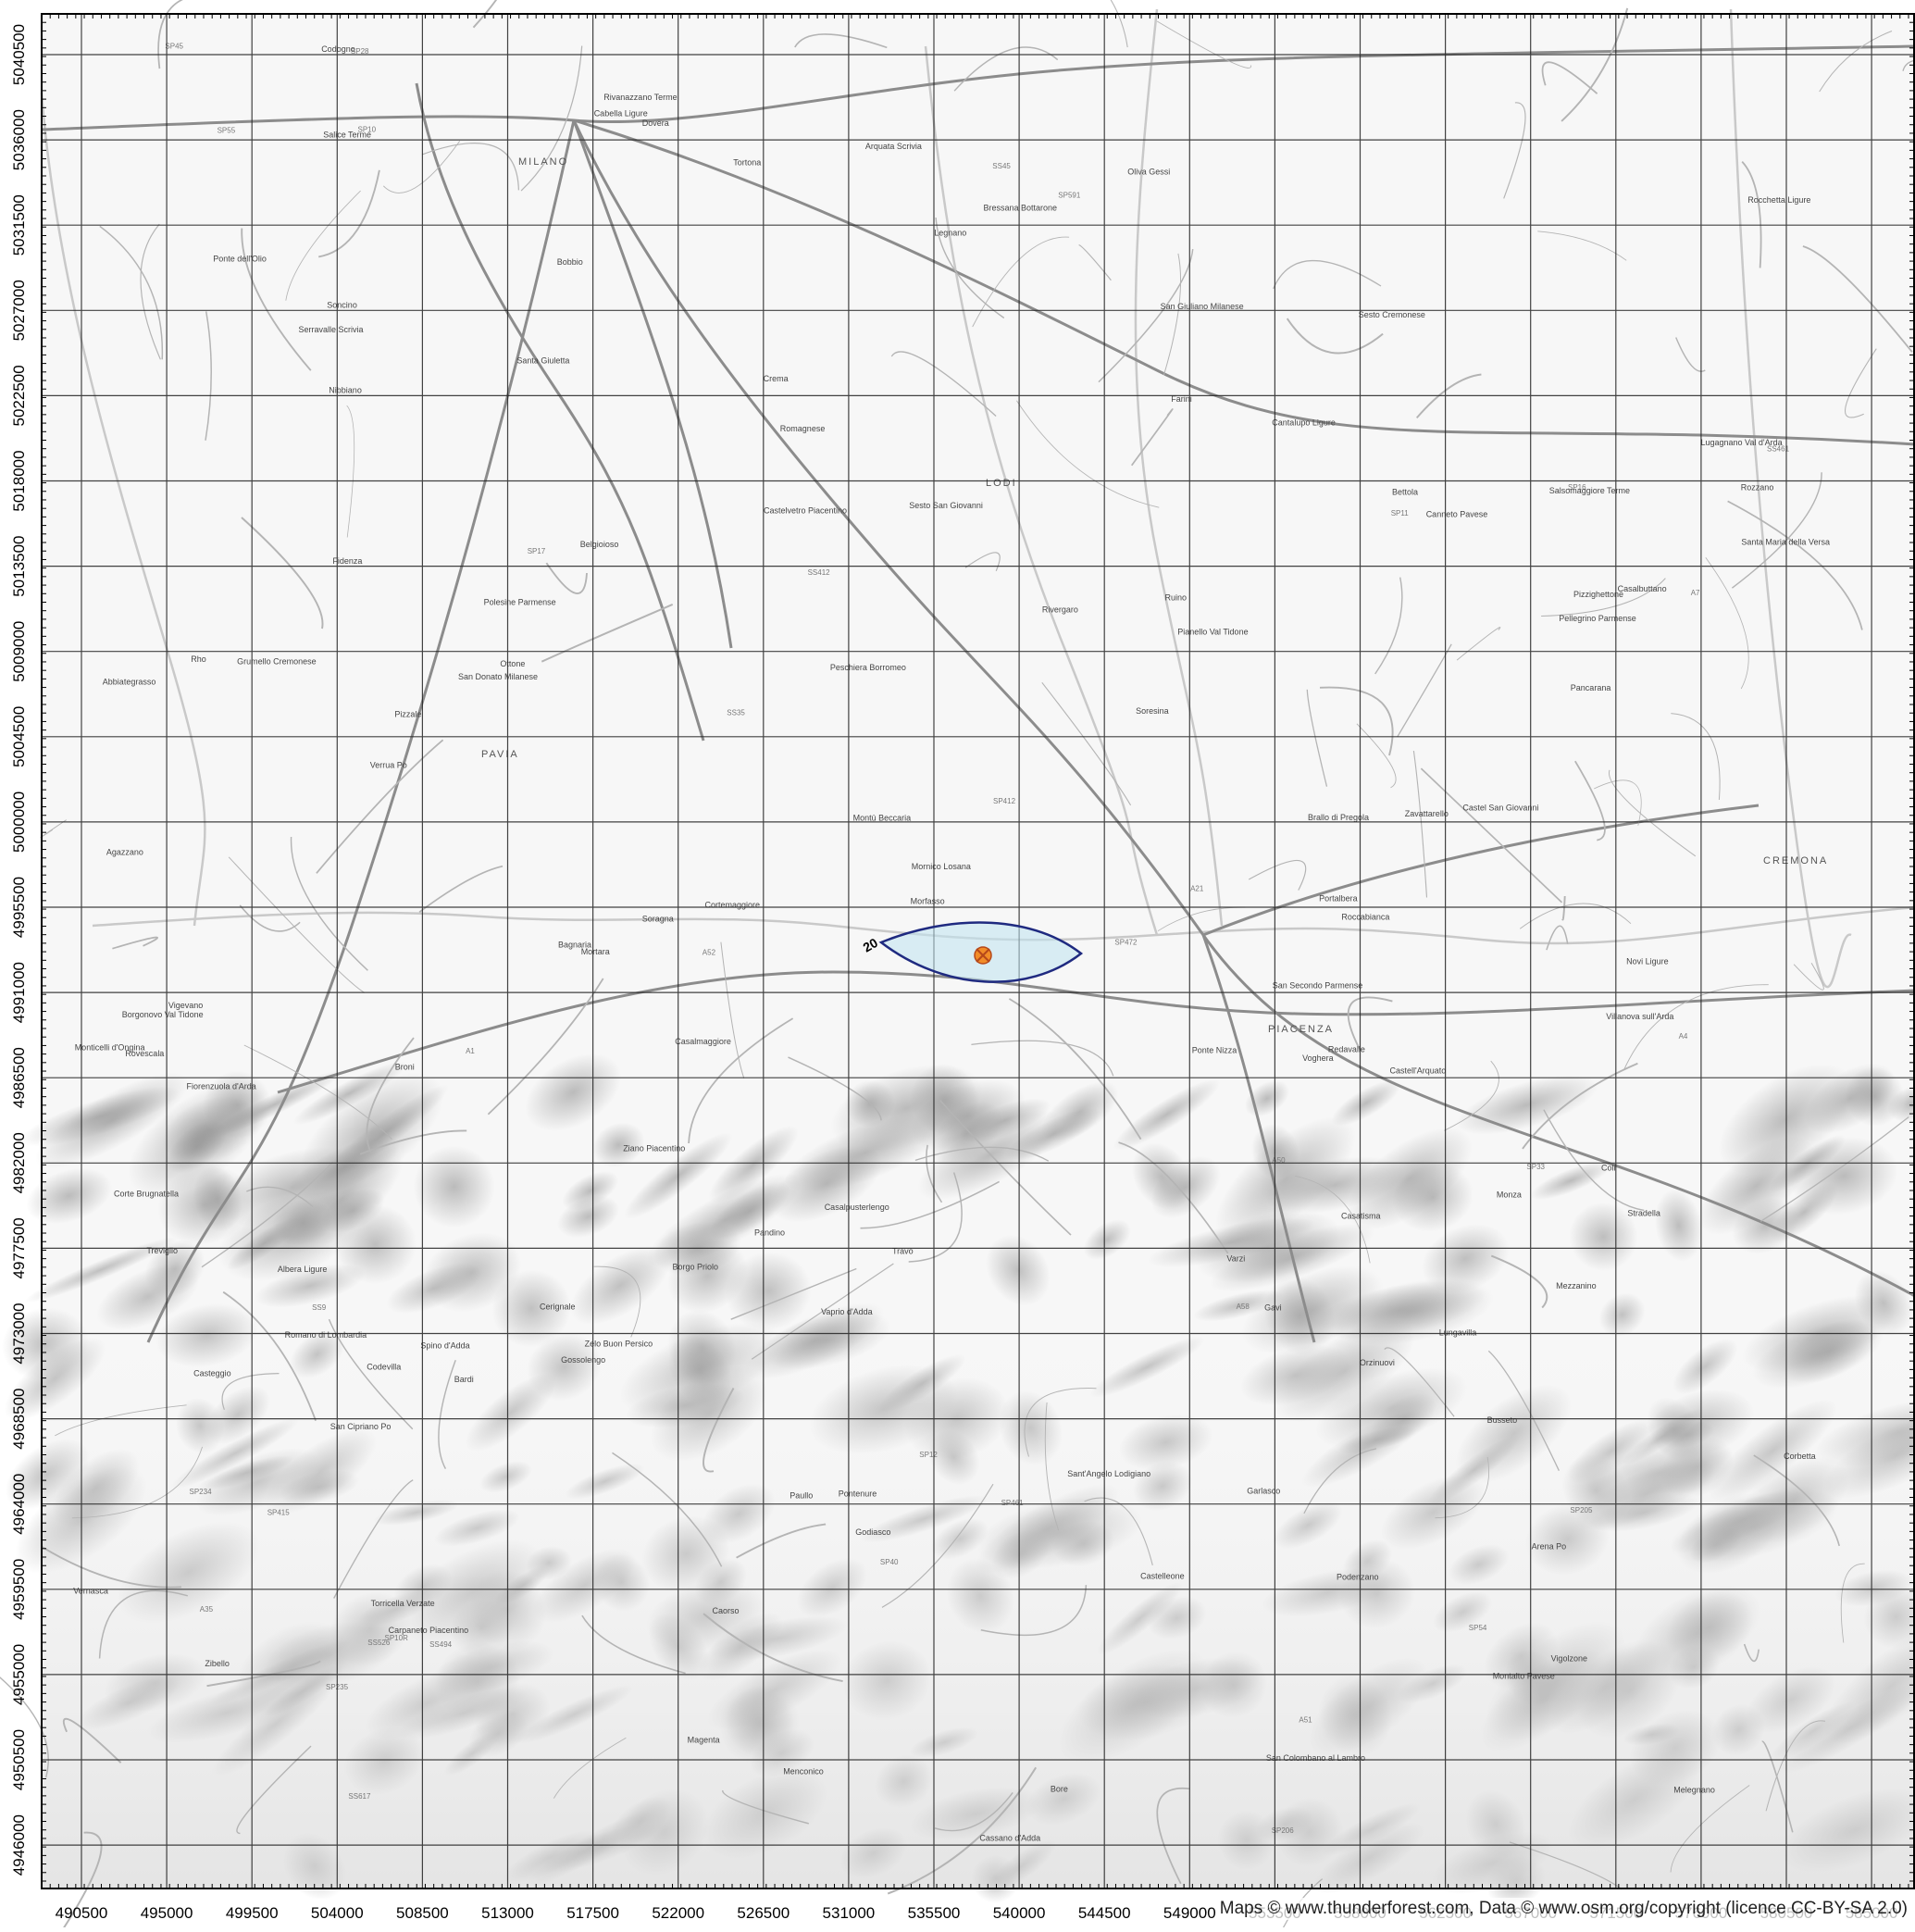 The image size is (1915, 1932). What do you see at coordinates (777, 378) in the screenshot?
I see `place-label: Crema` at bounding box center [777, 378].